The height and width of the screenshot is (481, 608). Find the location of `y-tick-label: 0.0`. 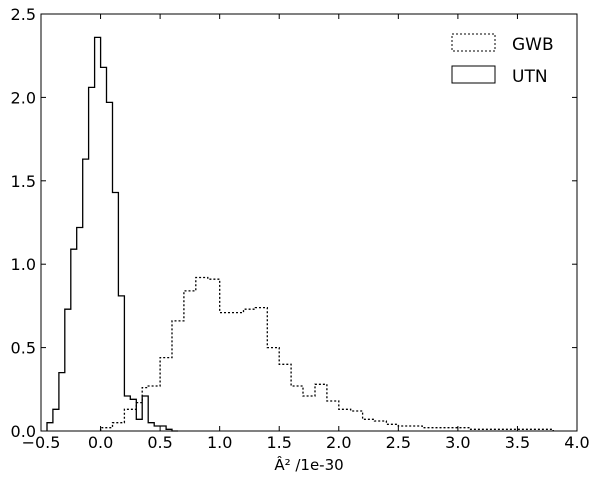

y-tick-label: 0.0 is located at coordinates (23, 431).